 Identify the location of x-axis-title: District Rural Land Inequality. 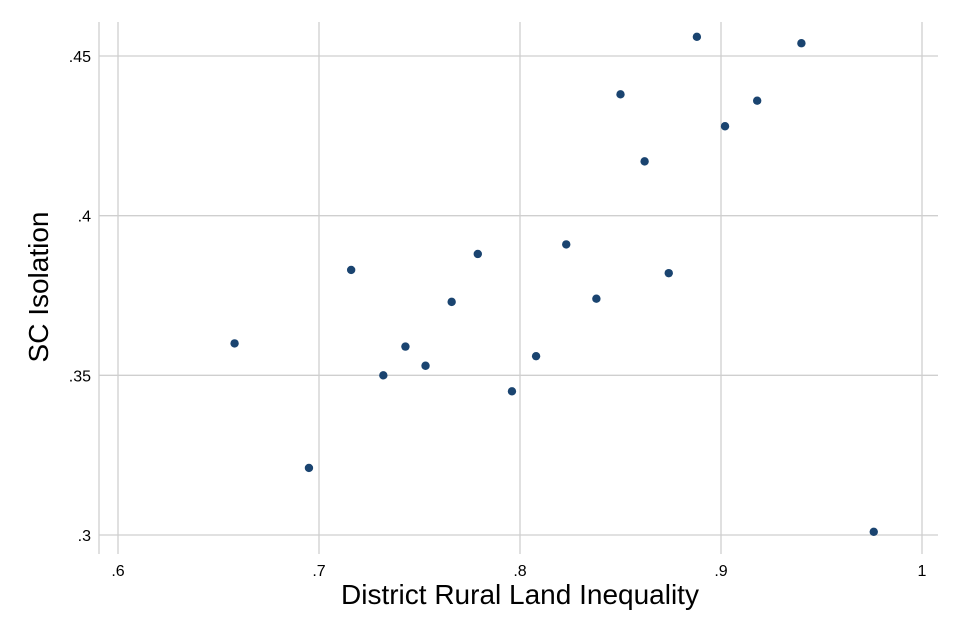
(520, 594).